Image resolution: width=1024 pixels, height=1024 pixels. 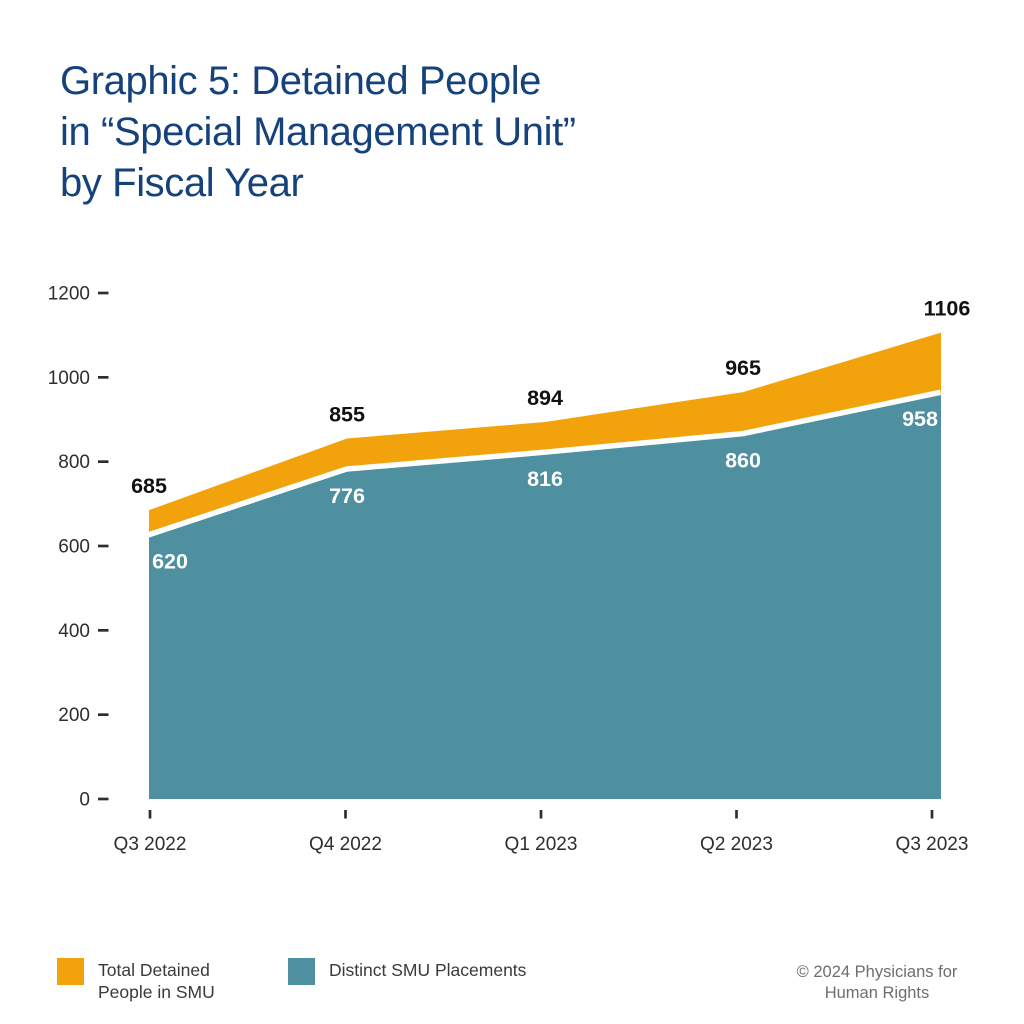 I want to click on x-axis: Q3 2022 Q4 2022 Q1 2023 Q2 2023 Q3 2023, so click(x=541, y=832).